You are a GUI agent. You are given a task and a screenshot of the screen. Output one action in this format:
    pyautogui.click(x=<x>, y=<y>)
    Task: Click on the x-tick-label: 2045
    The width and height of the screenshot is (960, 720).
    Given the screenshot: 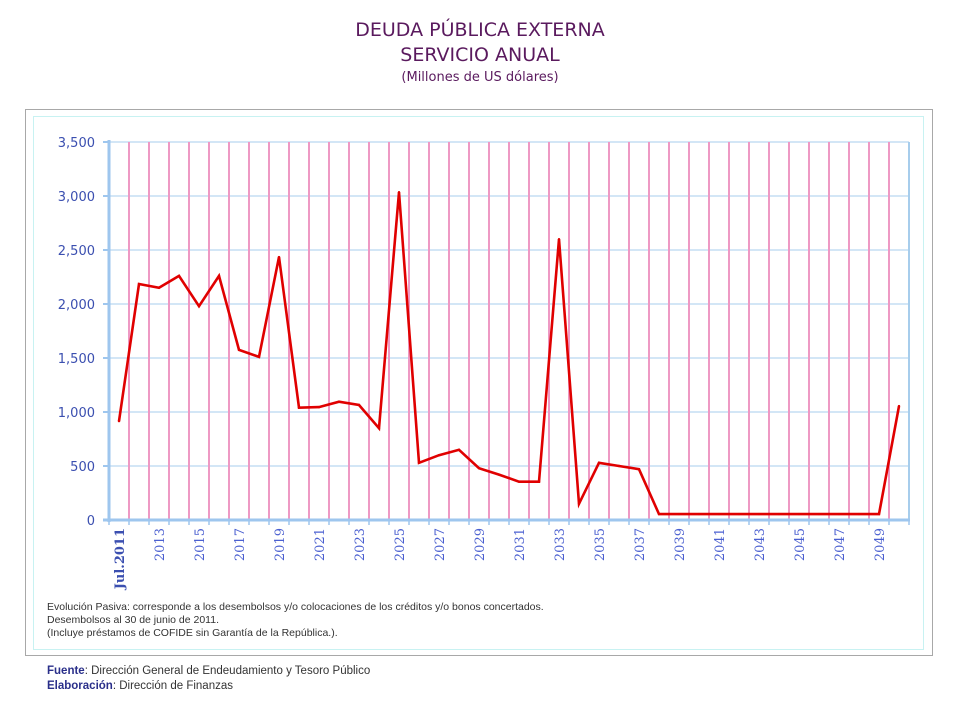 What is the action you would take?
    pyautogui.click(x=800, y=544)
    